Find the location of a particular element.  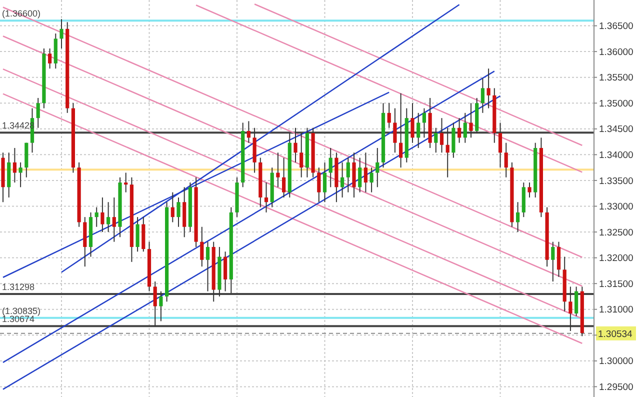

y-tick-label: 1.33000 is located at coordinates (616, 207).